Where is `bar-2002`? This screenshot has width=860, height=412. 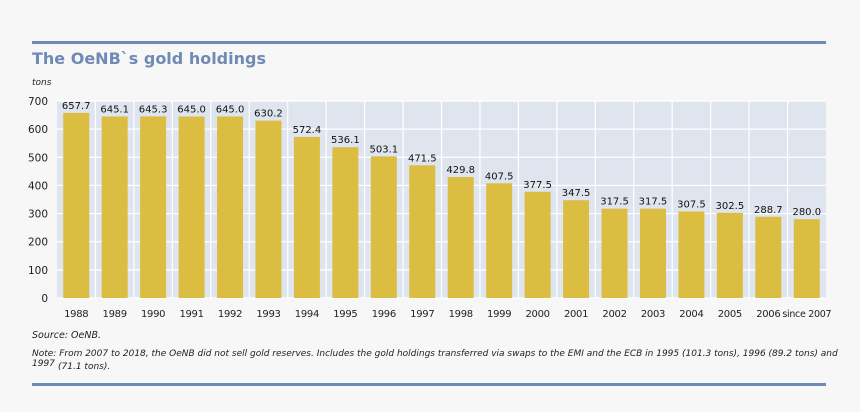 bar-2002 is located at coordinates (614, 253).